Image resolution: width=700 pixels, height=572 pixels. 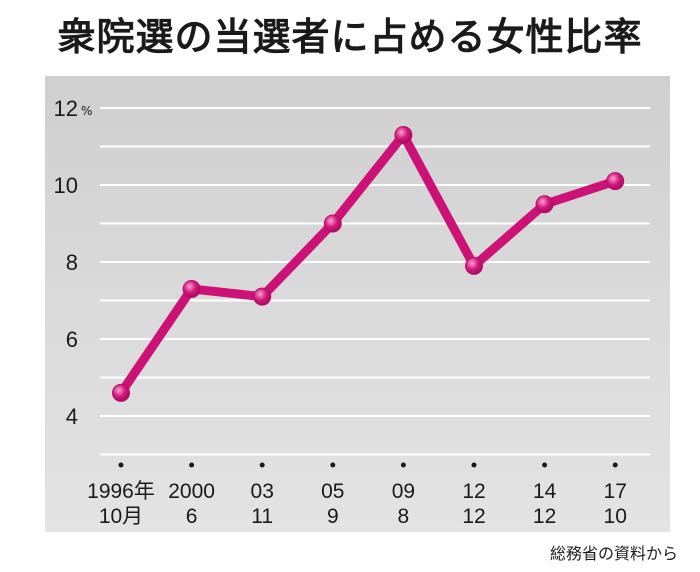 What do you see at coordinates (262, 516) in the screenshot?
I see `x-tick-label-bottom: 11` at bounding box center [262, 516].